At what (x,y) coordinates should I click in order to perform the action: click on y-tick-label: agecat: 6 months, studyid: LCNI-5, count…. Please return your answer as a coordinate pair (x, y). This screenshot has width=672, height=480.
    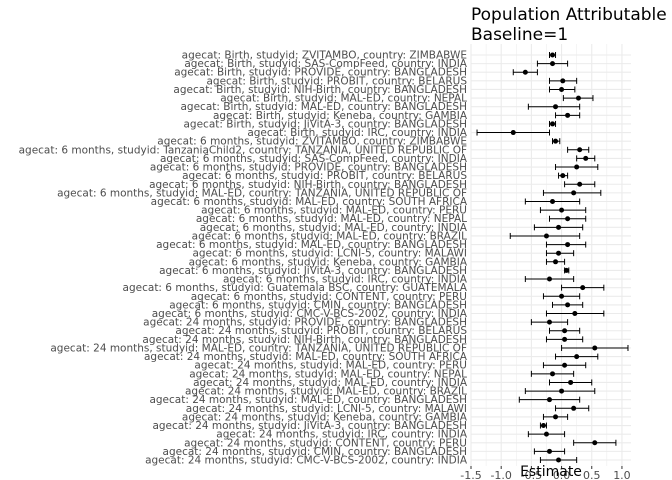
    Looking at the image, I should click on (329, 254).